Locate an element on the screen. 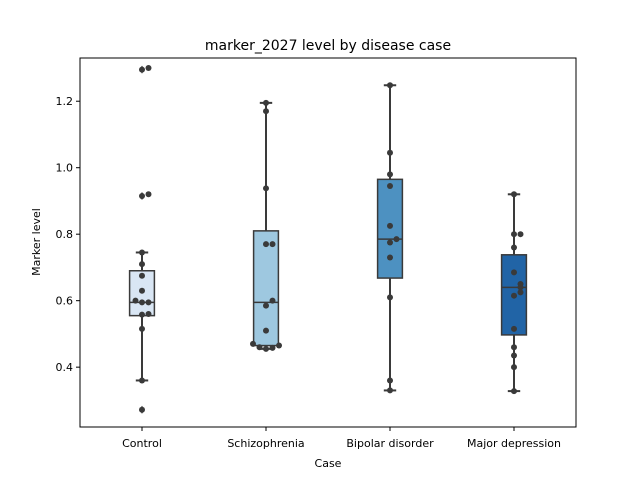 The height and width of the screenshot is (480, 640). x-tick-label: Bipolar disorder is located at coordinates (390, 443).